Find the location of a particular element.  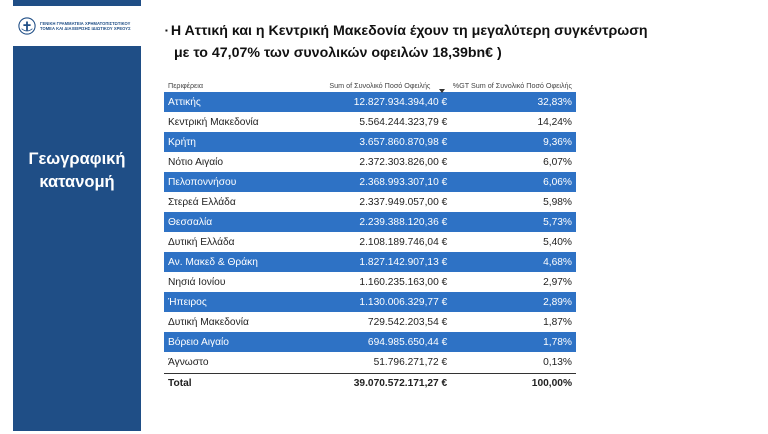

table-row: Νότιο Αιγαίο 2.372.303.826,00 € 6,07% is located at coordinates (370, 162).